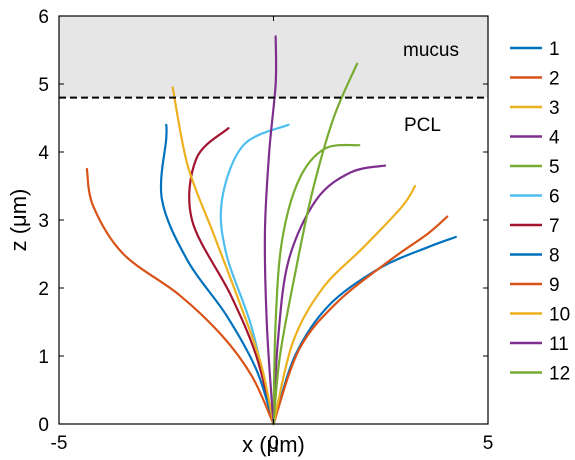 The width and height of the screenshot is (575, 460). What do you see at coordinates (559, 315) in the screenshot?
I see `legend-label-10: 10` at bounding box center [559, 315].